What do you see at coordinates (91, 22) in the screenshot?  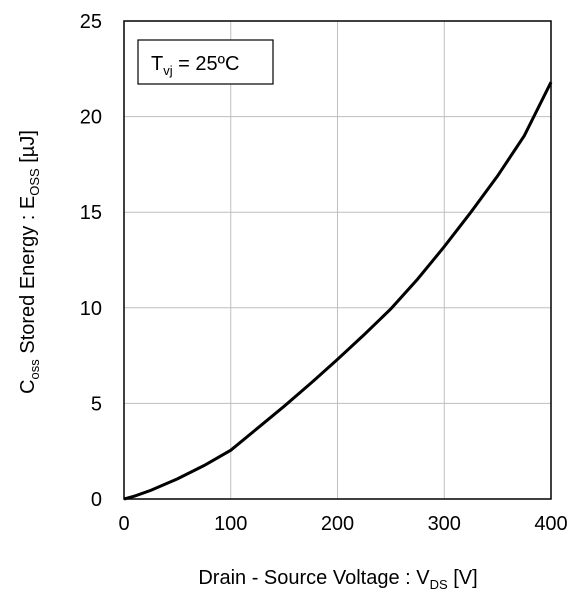 I see `y-tick-label: 25` at bounding box center [91, 22].